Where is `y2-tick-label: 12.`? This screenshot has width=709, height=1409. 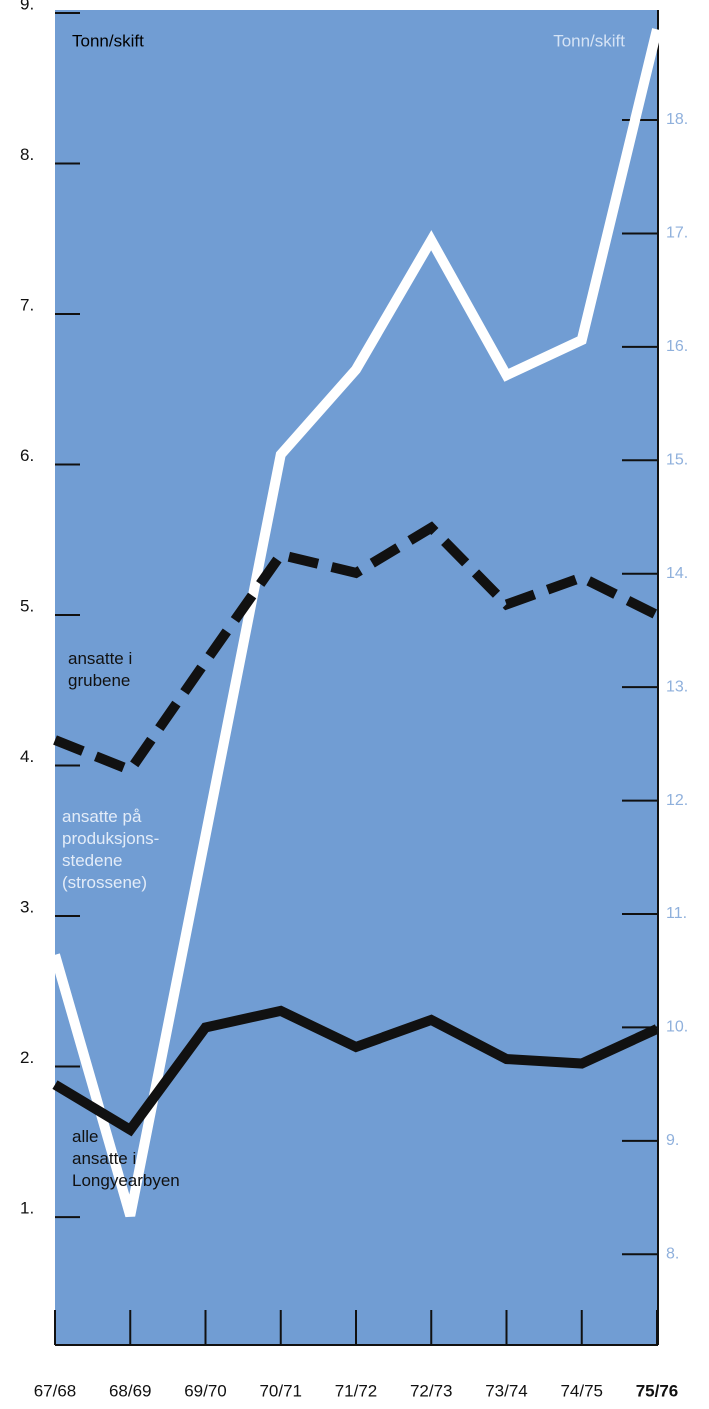 y2-tick-label: 12. is located at coordinates (677, 800).